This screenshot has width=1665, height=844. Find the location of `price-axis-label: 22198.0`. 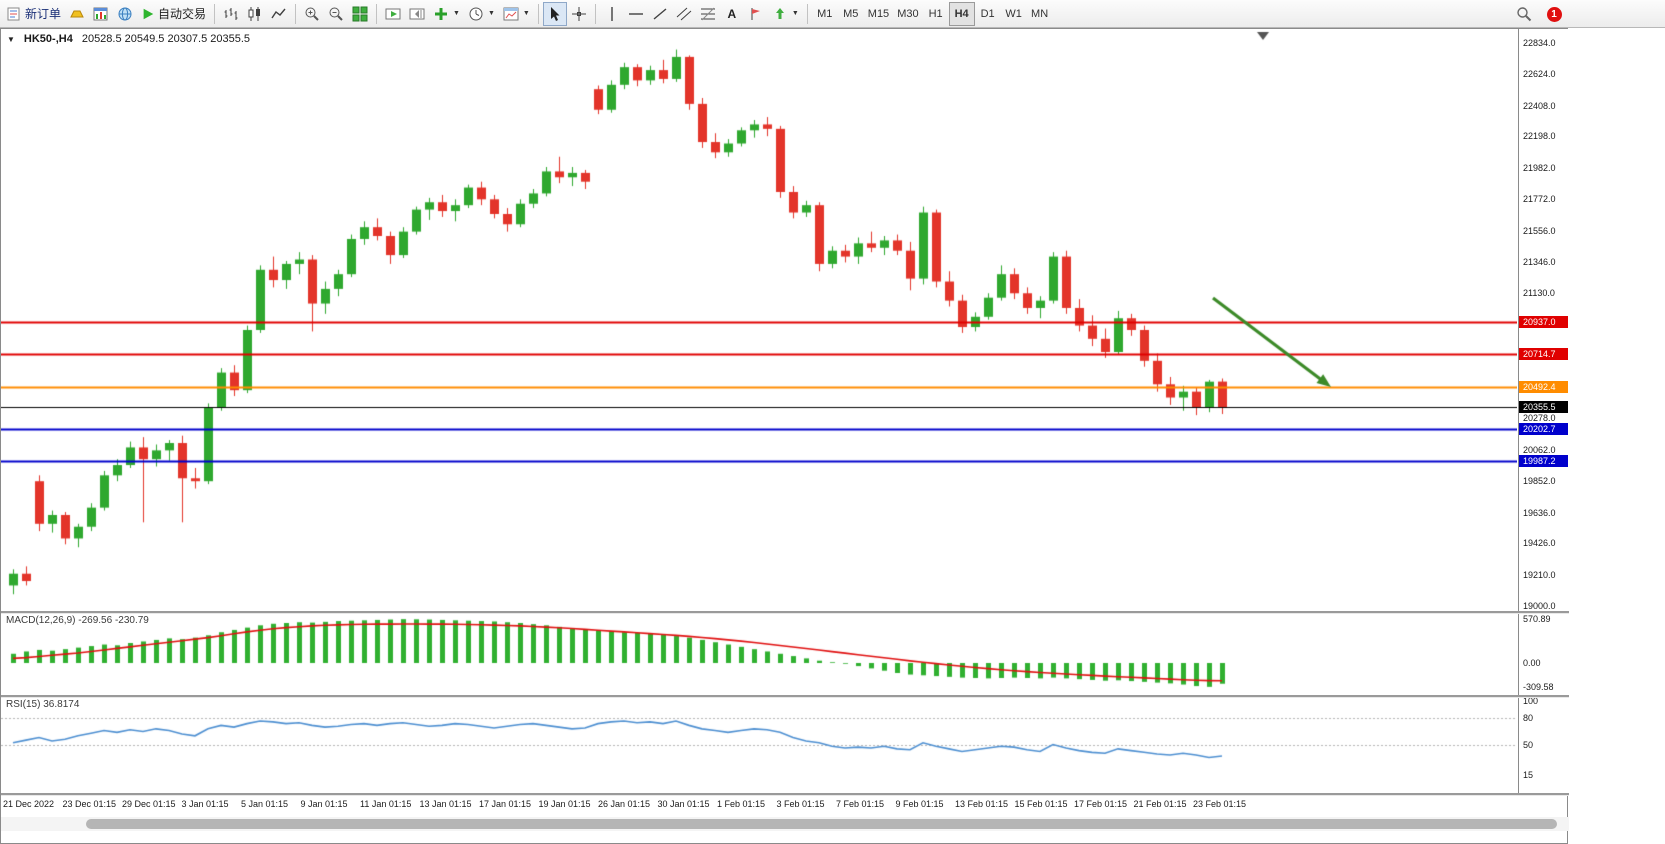

price-axis-label: 22198.0 is located at coordinates (1539, 136).